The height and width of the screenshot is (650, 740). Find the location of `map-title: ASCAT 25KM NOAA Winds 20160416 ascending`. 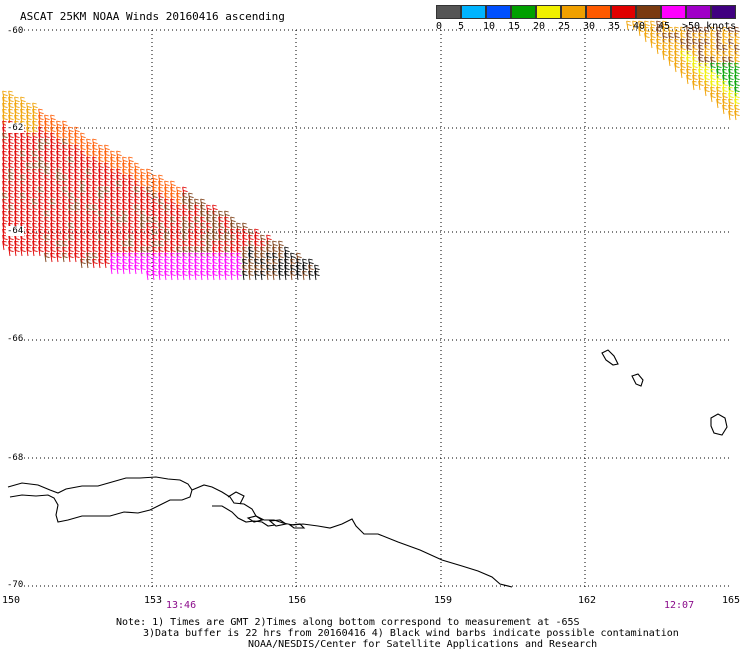

map-title: ASCAT 25KM NOAA Winds 20160416 ascending is located at coordinates (152, 16).